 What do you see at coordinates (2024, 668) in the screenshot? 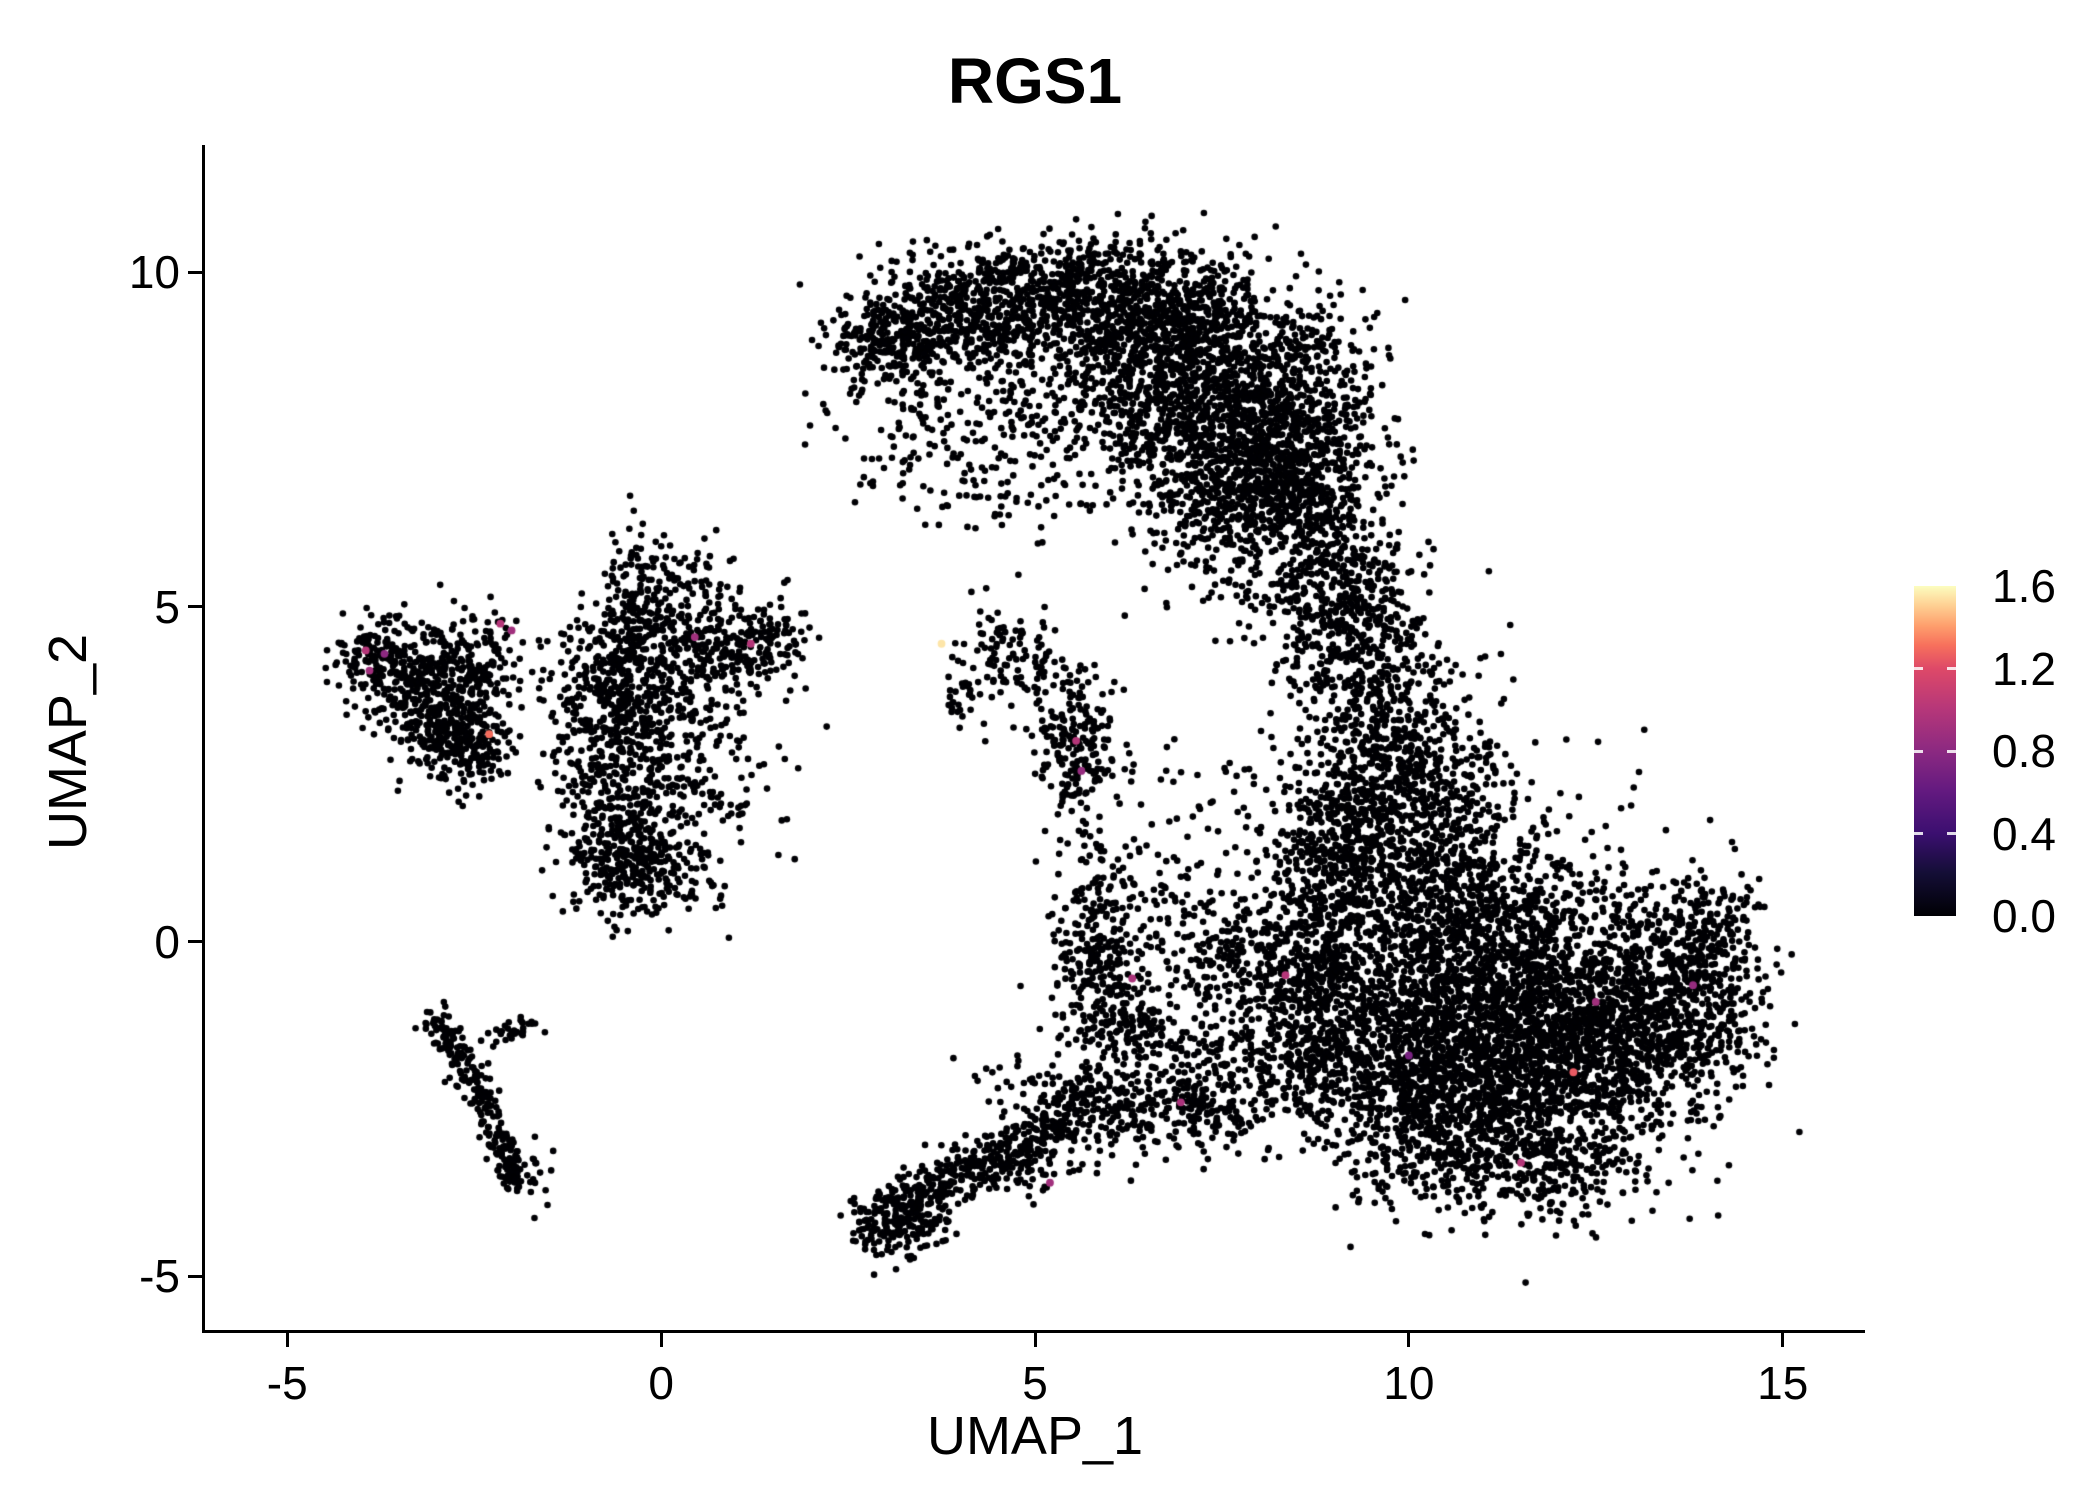
I see `colorbar-tick-label: 1.2` at bounding box center [2024, 668].